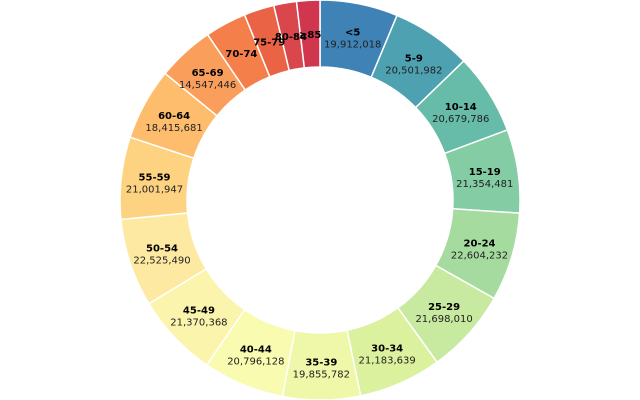  What do you see at coordinates (352, 45) in the screenshot?
I see `value-label-5-0: 19,912,018` at bounding box center [352, 45].